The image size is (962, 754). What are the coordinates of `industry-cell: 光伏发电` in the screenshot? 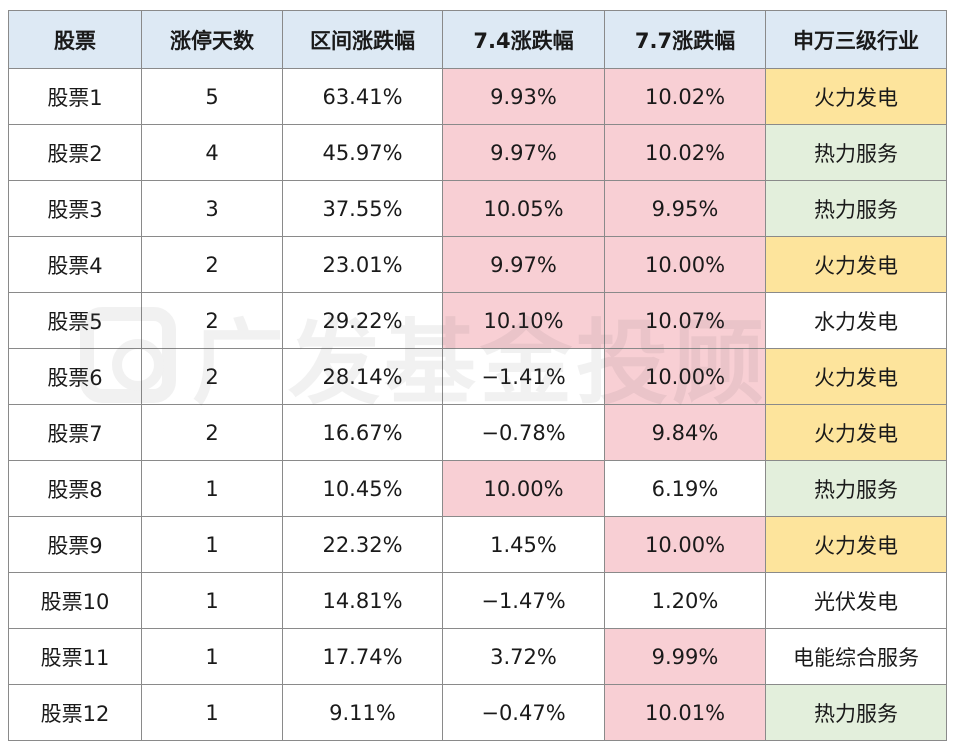 It's located at (856, 600).